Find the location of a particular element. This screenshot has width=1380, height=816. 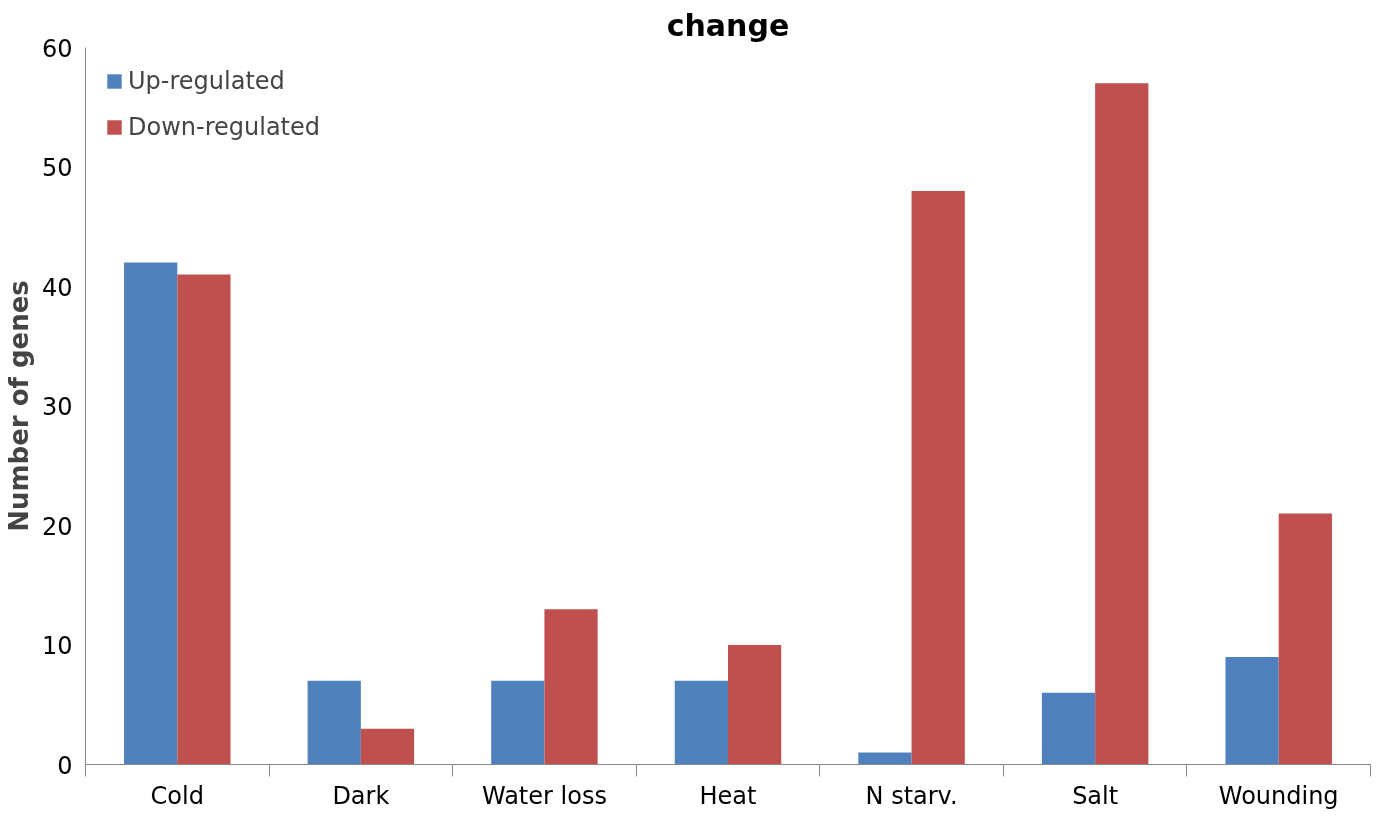

y-tick-label: 50 is located at coordinates (57, 168).